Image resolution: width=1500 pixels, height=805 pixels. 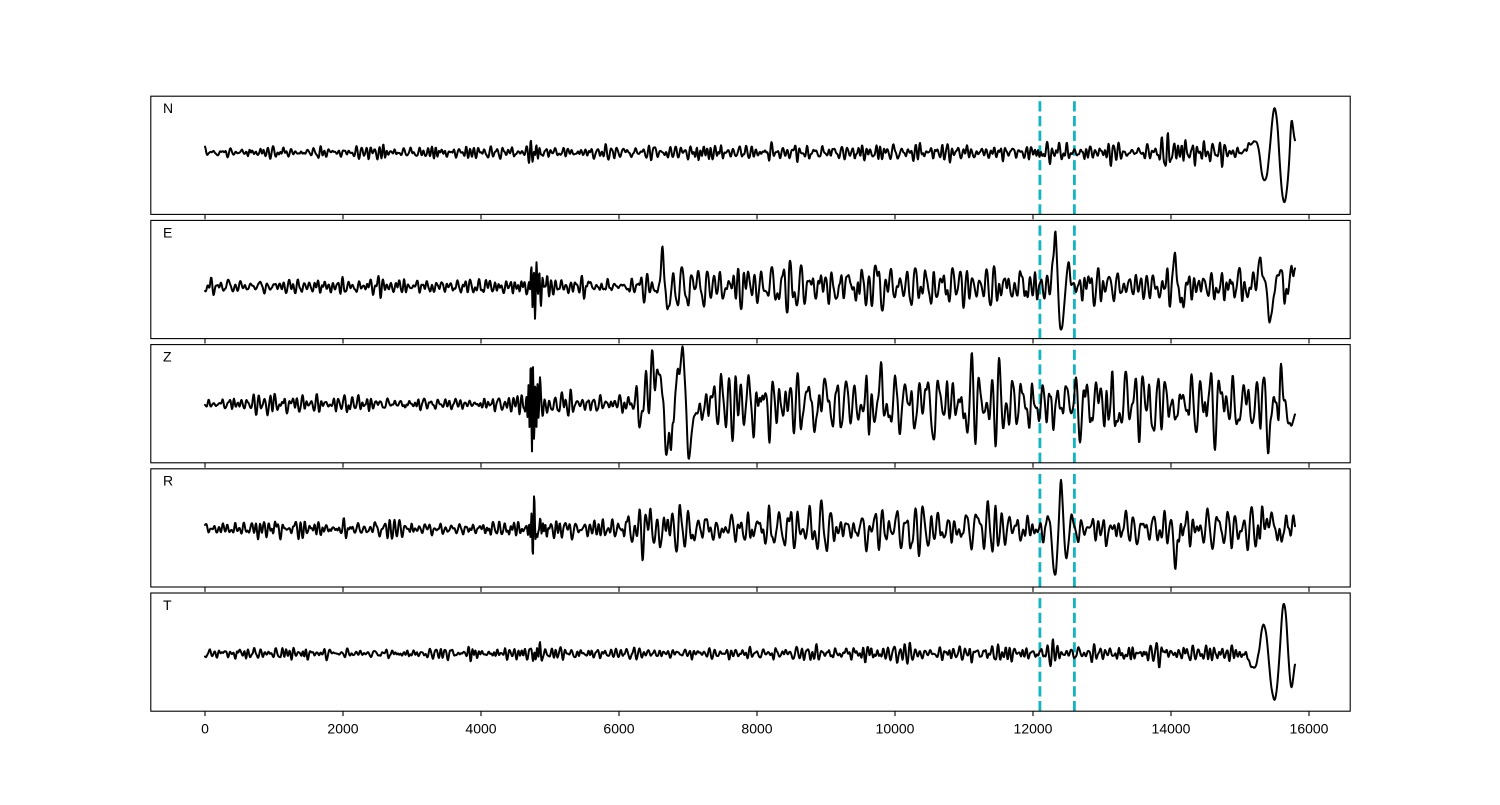 I want to click on svg-text: N, so click(x=168, y=108).